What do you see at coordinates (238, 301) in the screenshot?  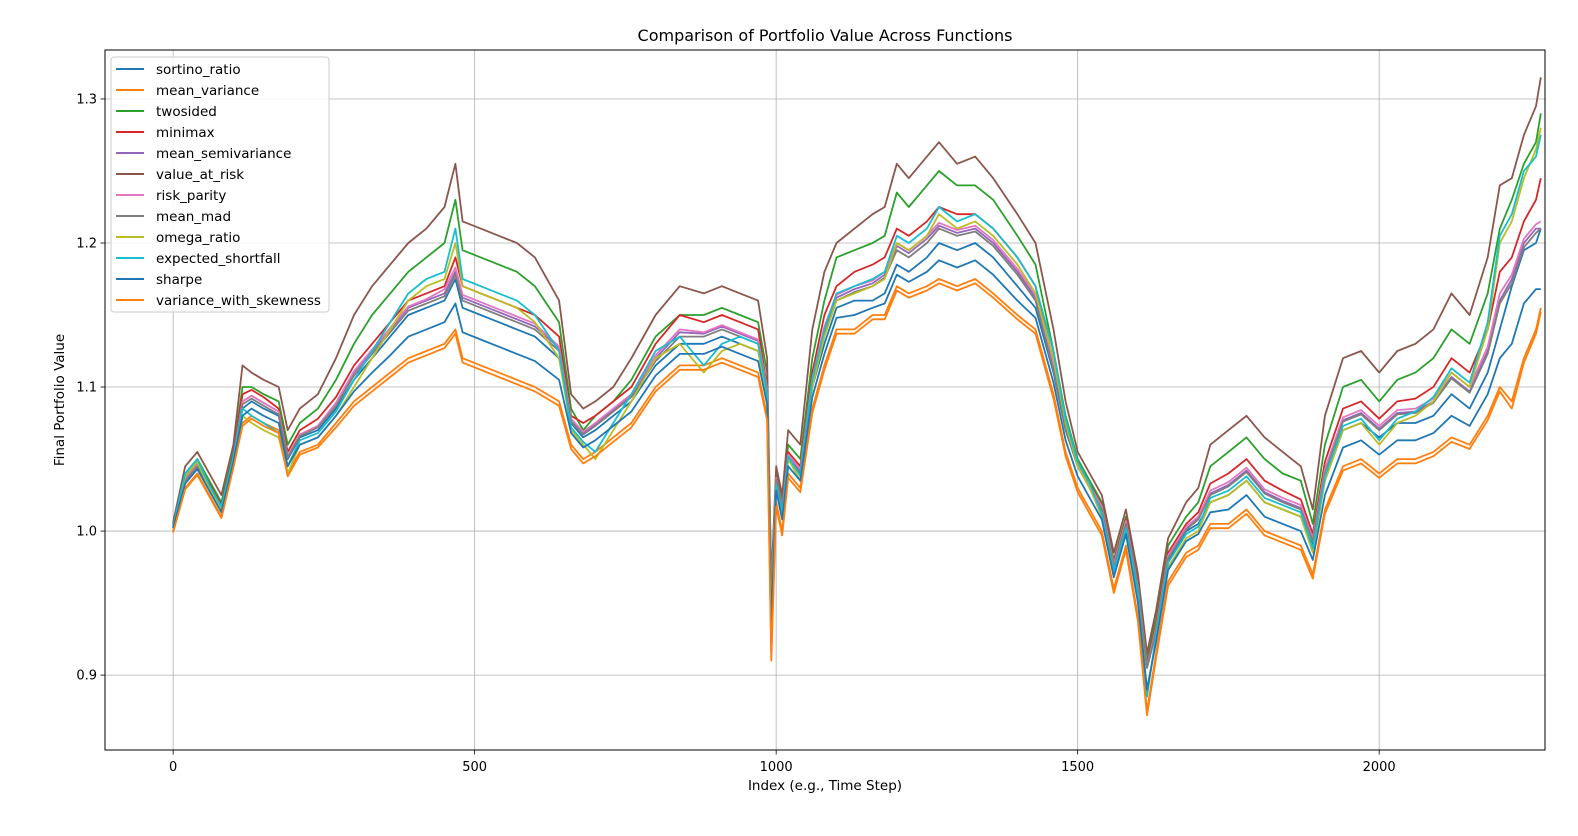 I see `legend-label-variance_with_skewness: variance_with_skewness` at bounding box center [238, 301].